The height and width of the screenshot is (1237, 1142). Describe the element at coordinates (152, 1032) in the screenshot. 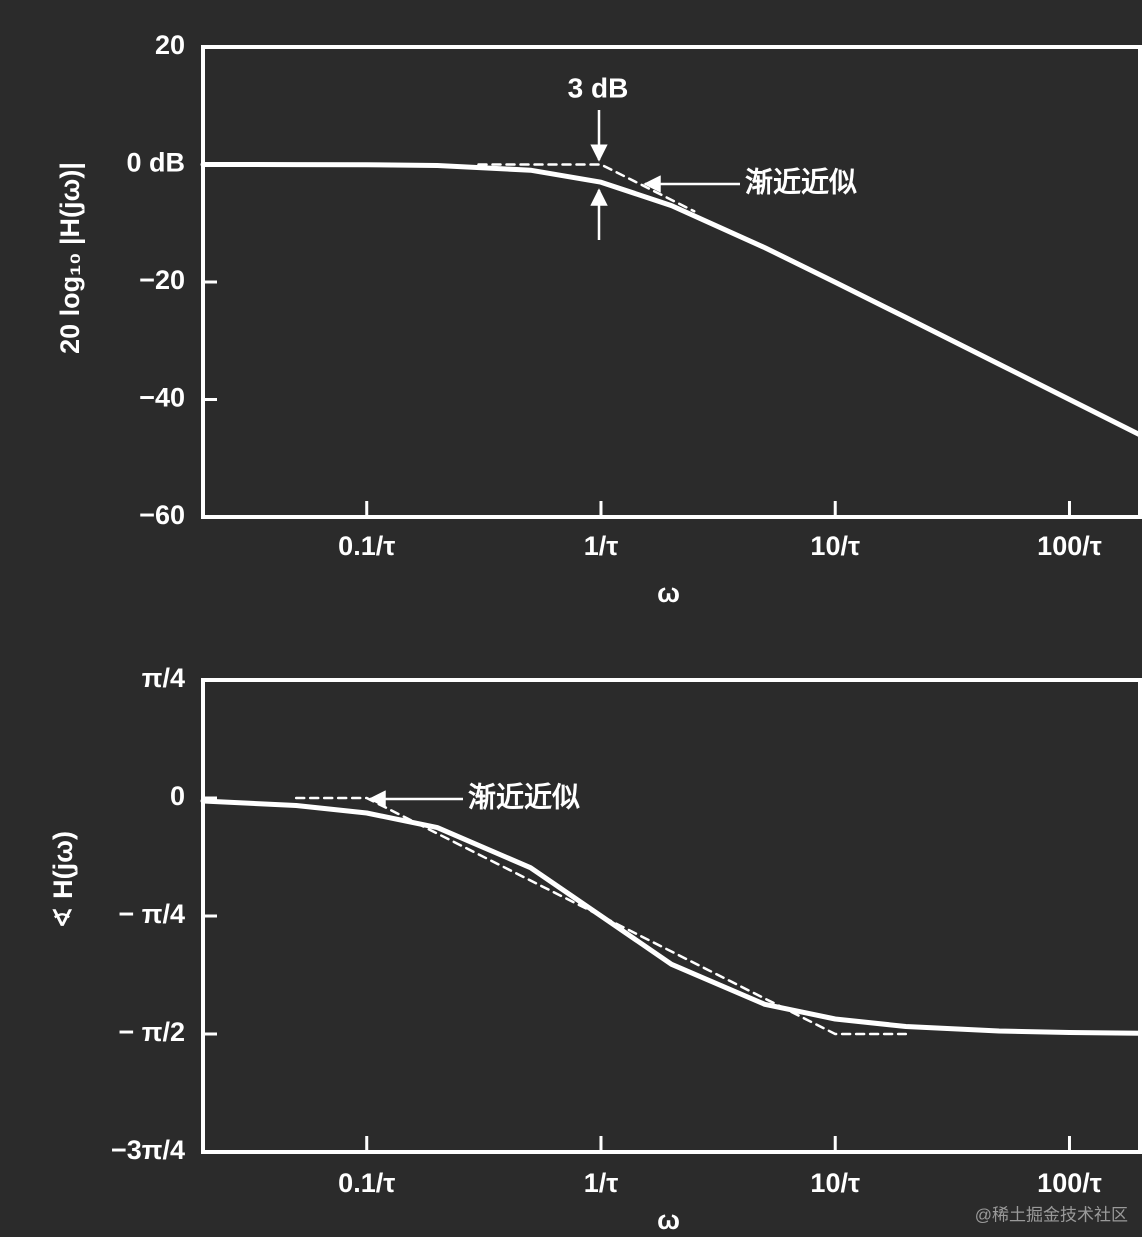

I see `y-tick-label: − π/2` at that location.